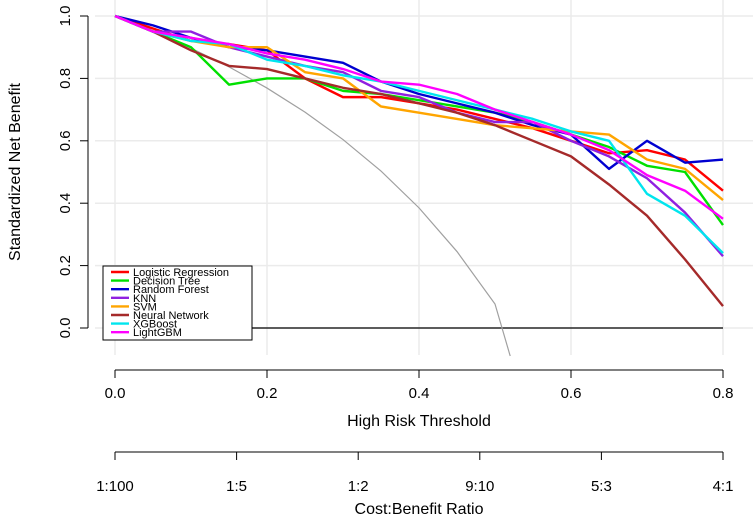  I want to click on y-tick-label: 0.0, so click(65, 328).